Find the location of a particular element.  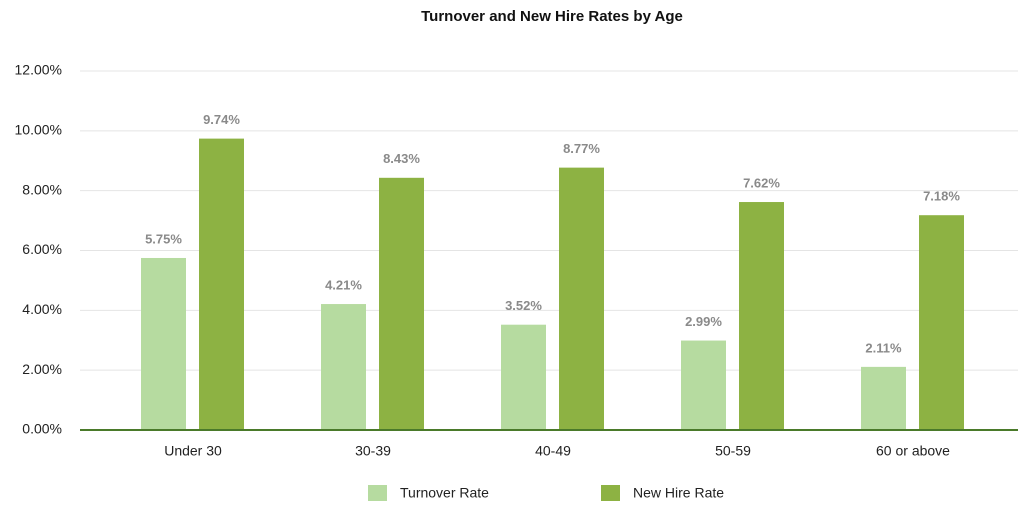

y-tick-label: 6.00% is located at coordinates (42, 249).